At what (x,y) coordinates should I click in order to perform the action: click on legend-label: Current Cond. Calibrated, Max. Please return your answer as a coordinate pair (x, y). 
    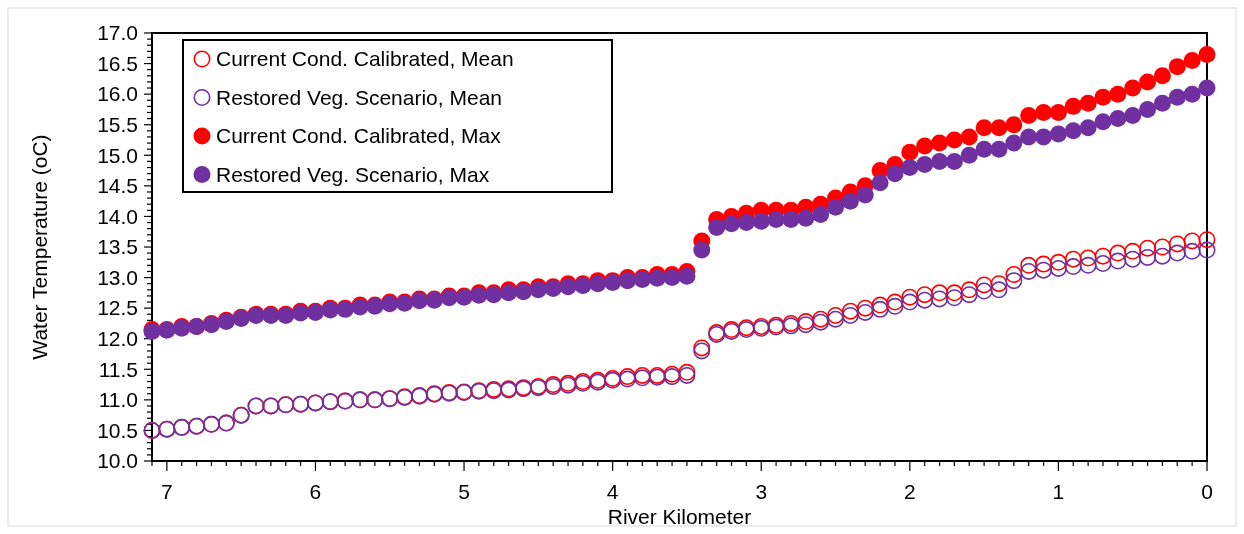
    Looking at the image, I should click on (359, 136).